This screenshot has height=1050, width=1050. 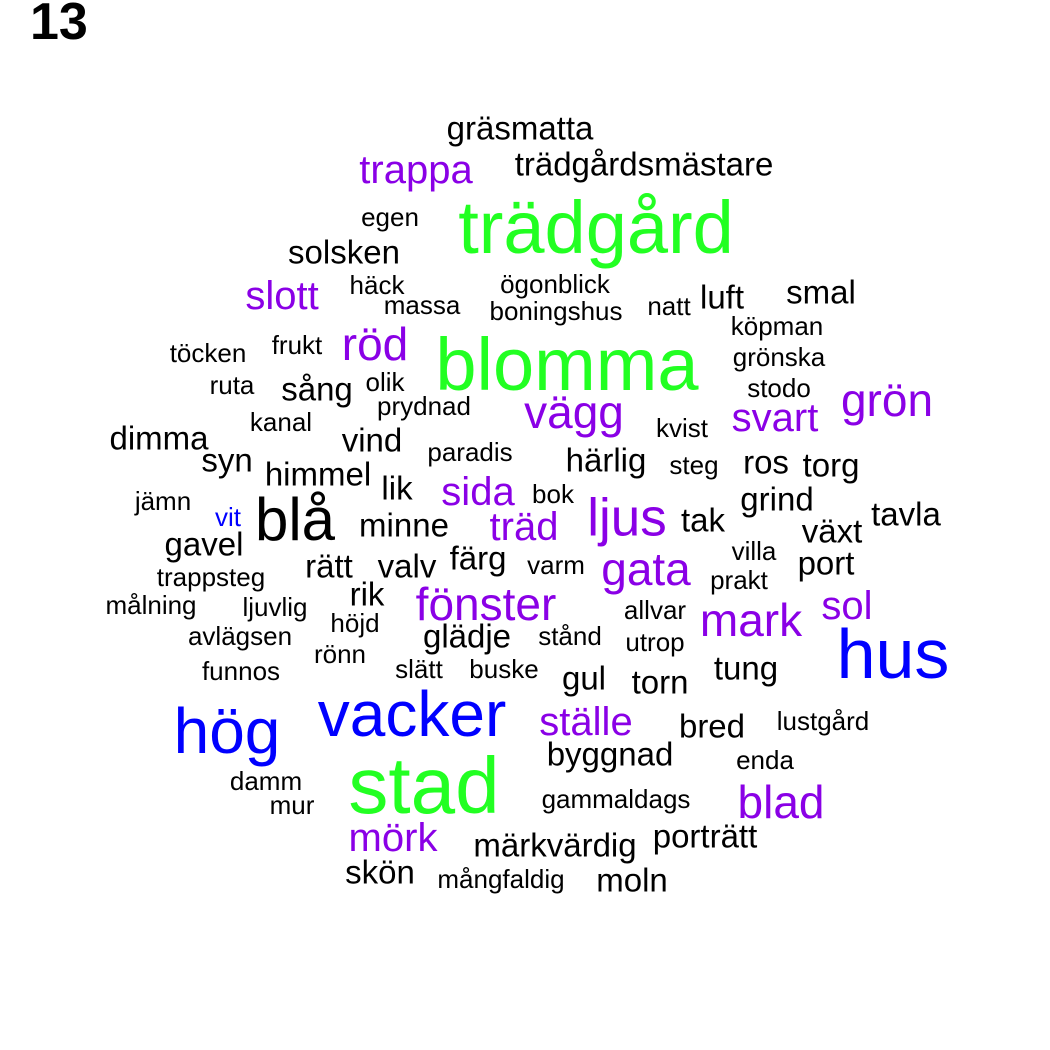 What do you see at coordinates (627, 518) in the screenshot?
I see `word-cloud-word: ljus` at bounding box center [627, 518].